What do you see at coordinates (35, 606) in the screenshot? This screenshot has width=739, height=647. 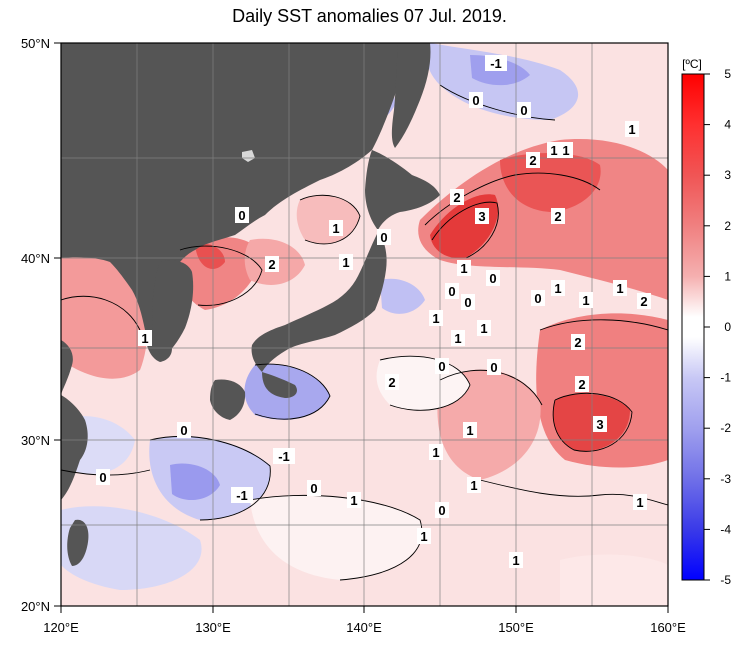 I see `lat-label: 20°N` at bounding box center [35, 606].